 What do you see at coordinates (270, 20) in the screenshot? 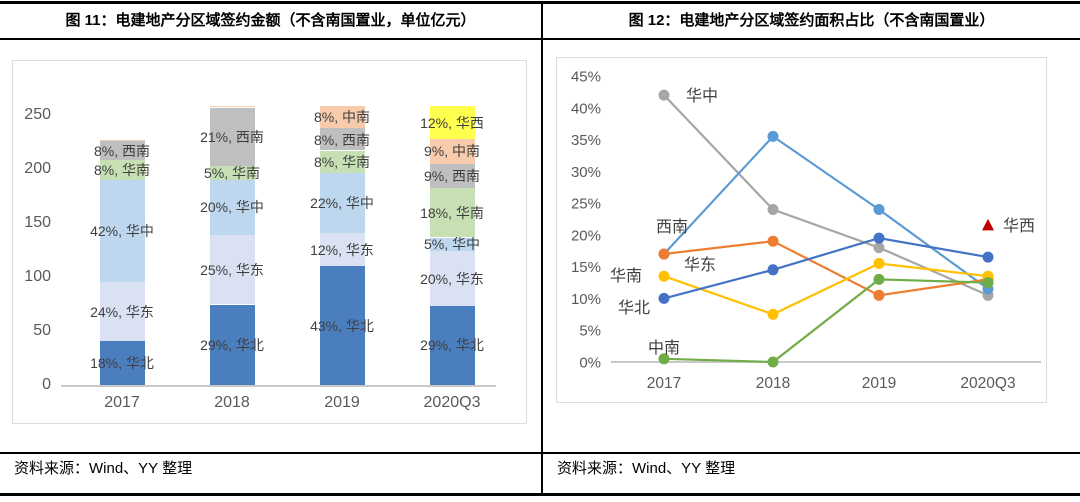
I see `figure-11-title: 图 11：电建地产分区域签约金额（不含南国置业，单位亿元）` at bounding box center [270, 20].